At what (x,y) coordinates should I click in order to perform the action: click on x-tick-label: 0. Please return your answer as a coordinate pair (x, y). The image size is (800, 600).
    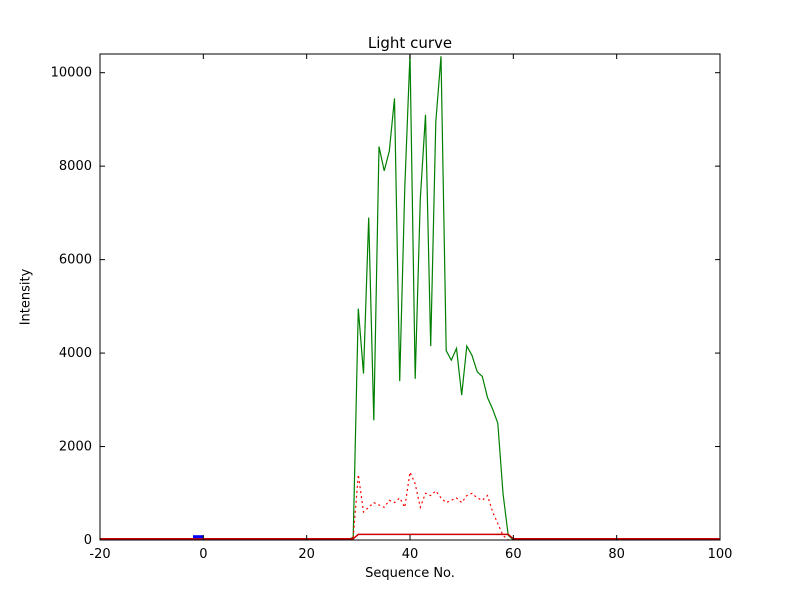
    Looking at the image, I should click on (203, 554).